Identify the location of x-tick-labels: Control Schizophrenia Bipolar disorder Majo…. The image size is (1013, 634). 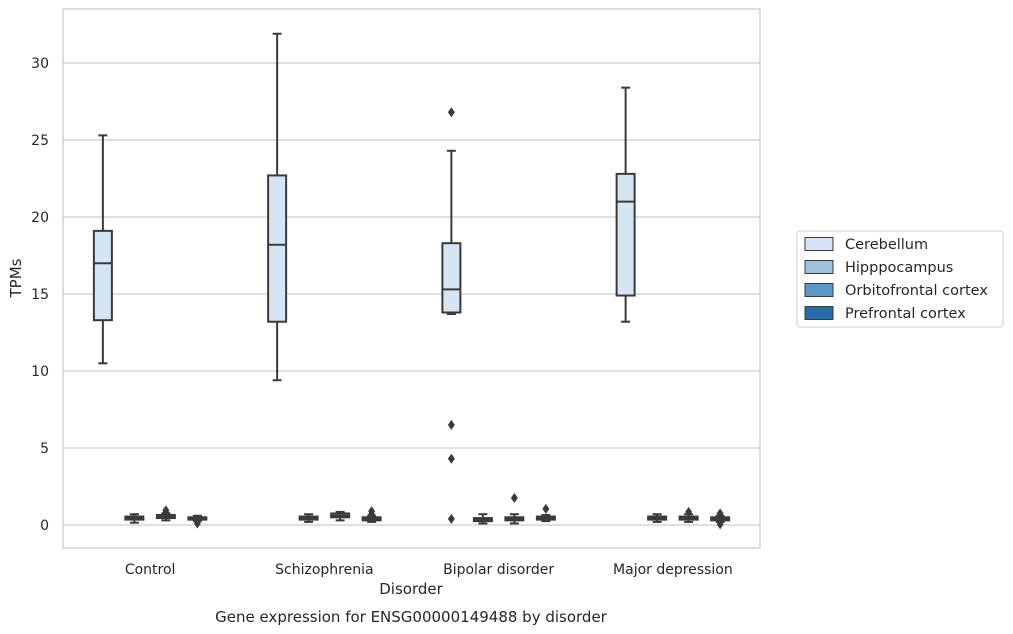
(429, 570).